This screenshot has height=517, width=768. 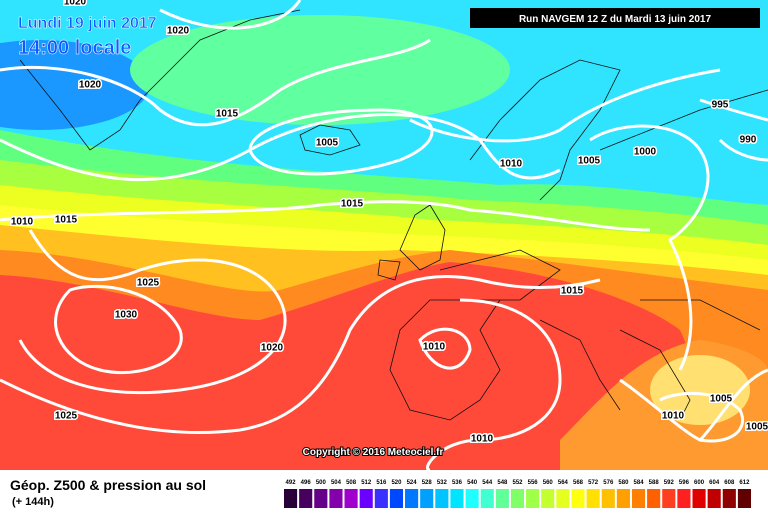 What do you see at coordinates (593, 483) in the screenshot?
I see `scale-label: 572` at bounding box center [593, 483].